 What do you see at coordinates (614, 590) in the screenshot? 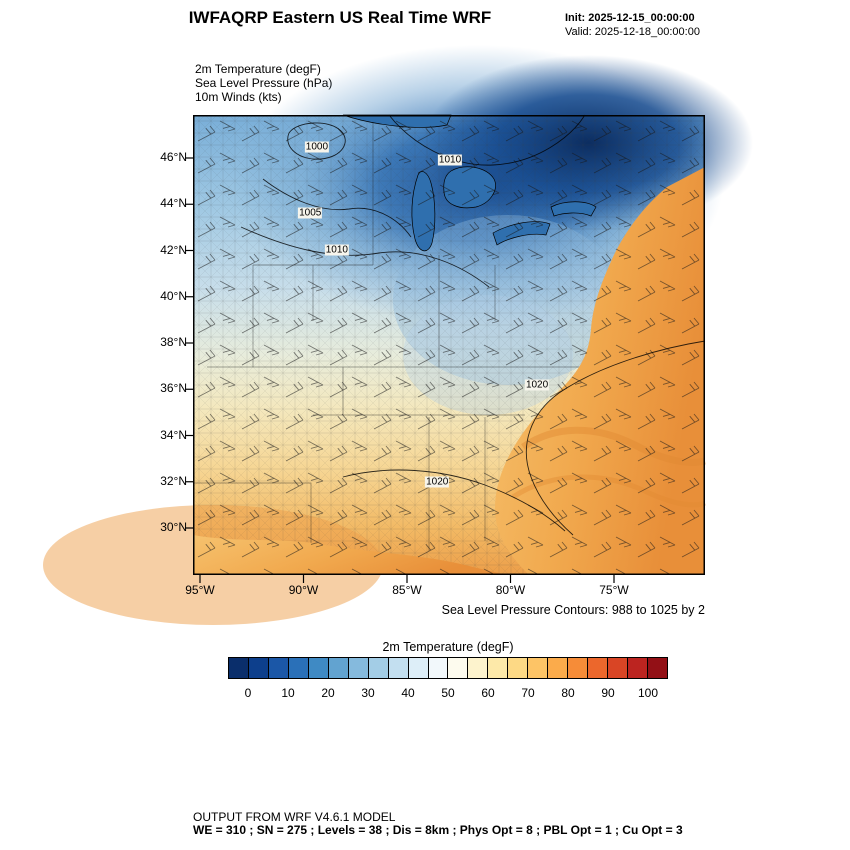
I see `lon-label: 75°W` at bounding box center [614, 590].